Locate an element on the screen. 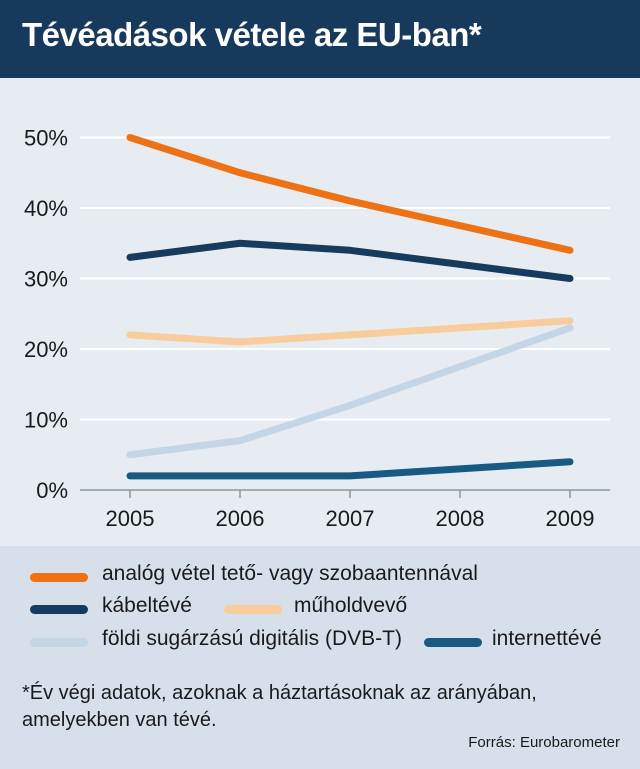 This screenshot has width=640, height=769. header-bar: Tévéadások vétele az EU-ban* is located at coordinates (320, 39).